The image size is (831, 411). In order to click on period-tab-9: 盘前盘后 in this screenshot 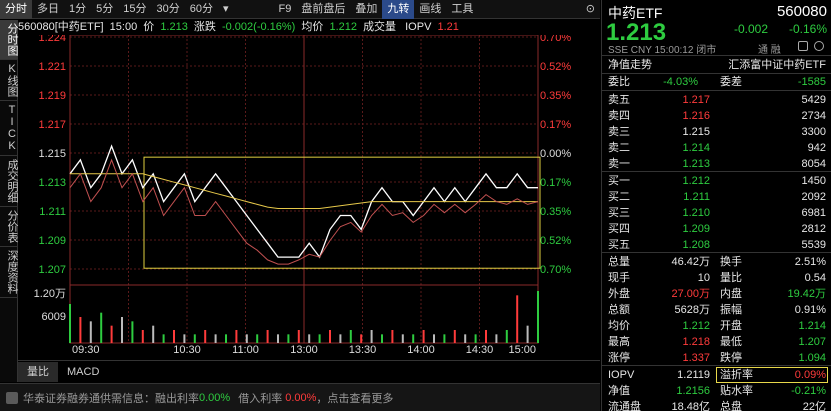, I will do `click(323, 8)`.